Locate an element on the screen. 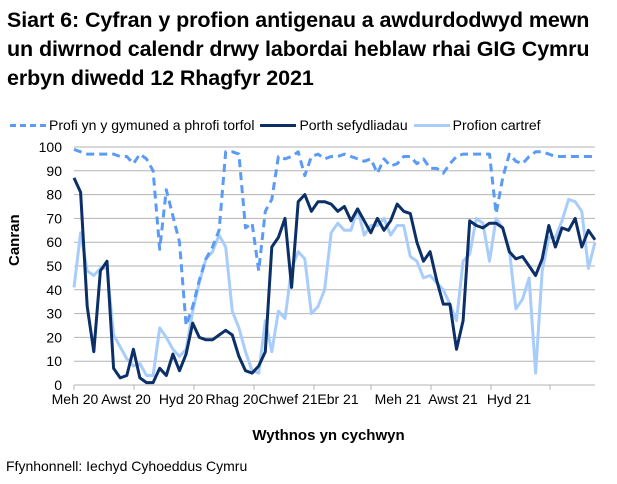 Image resolution: width=617 pixels, height=484 pixels. y-axis-ticks: 0 10 20 30 40 50 60 70 80 90 100 is located at coordinates (51, 266).